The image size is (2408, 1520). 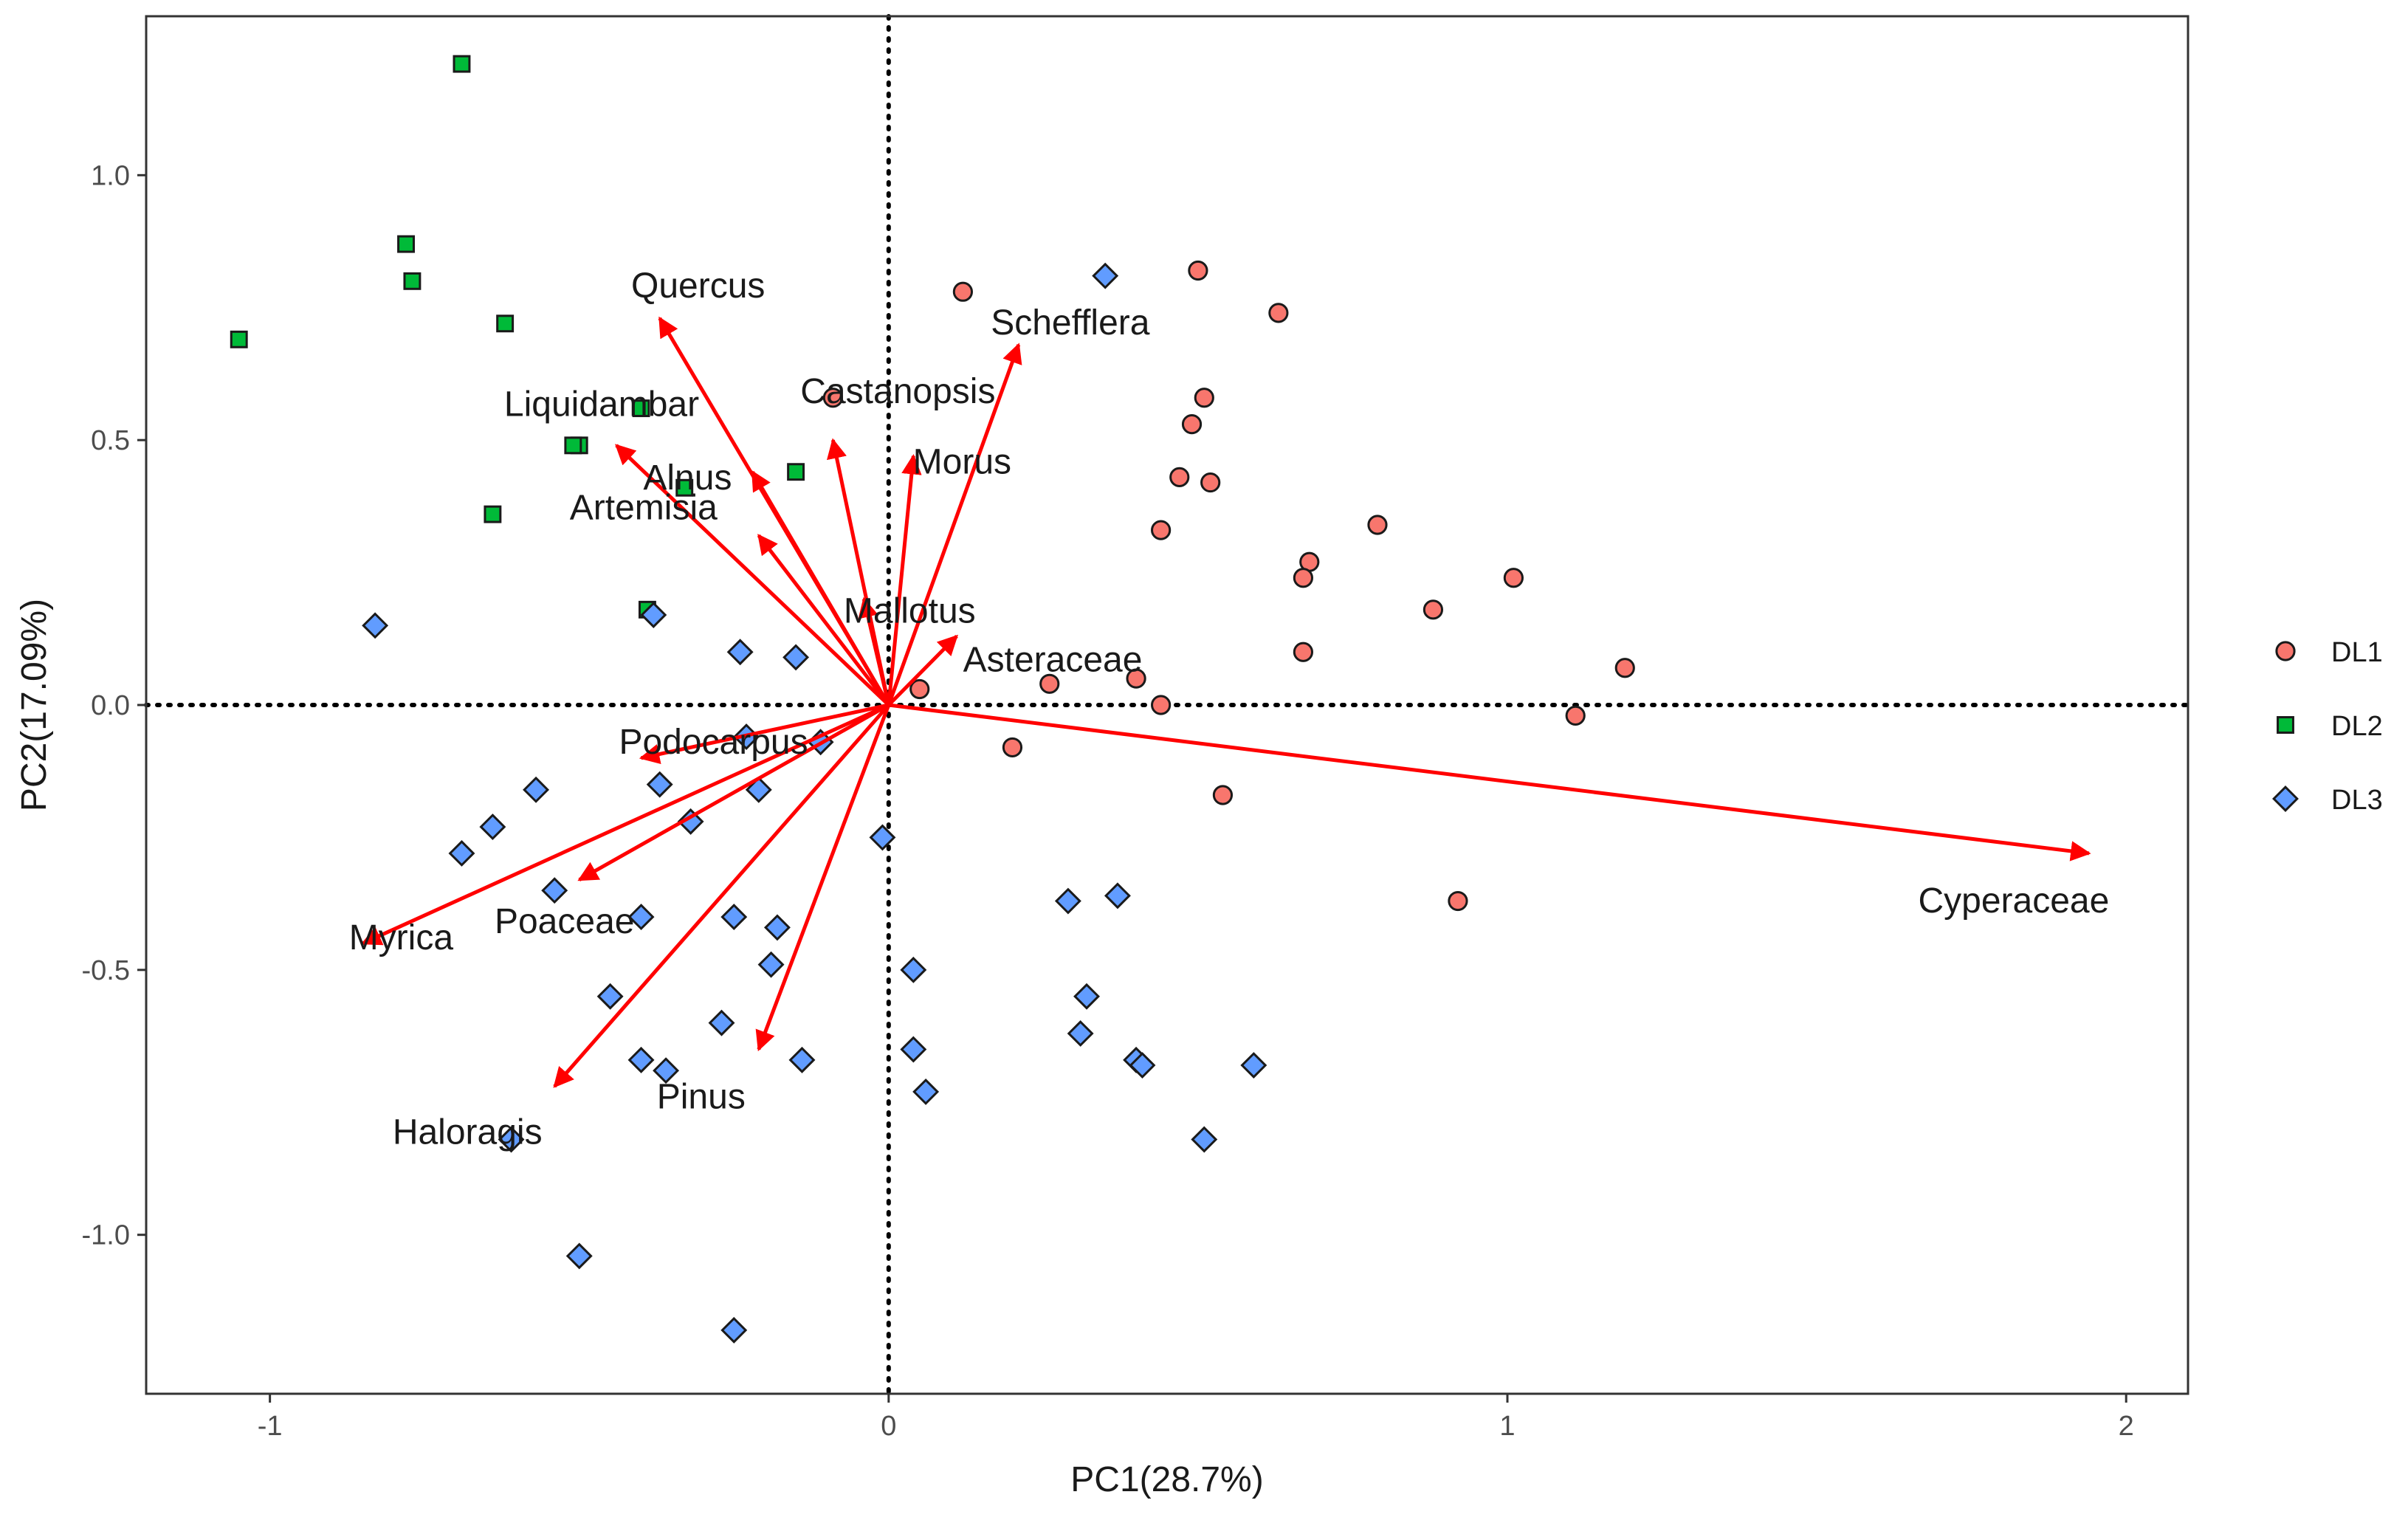 I want to click on x-tick-label: 0, so click(x=888, y=1426).